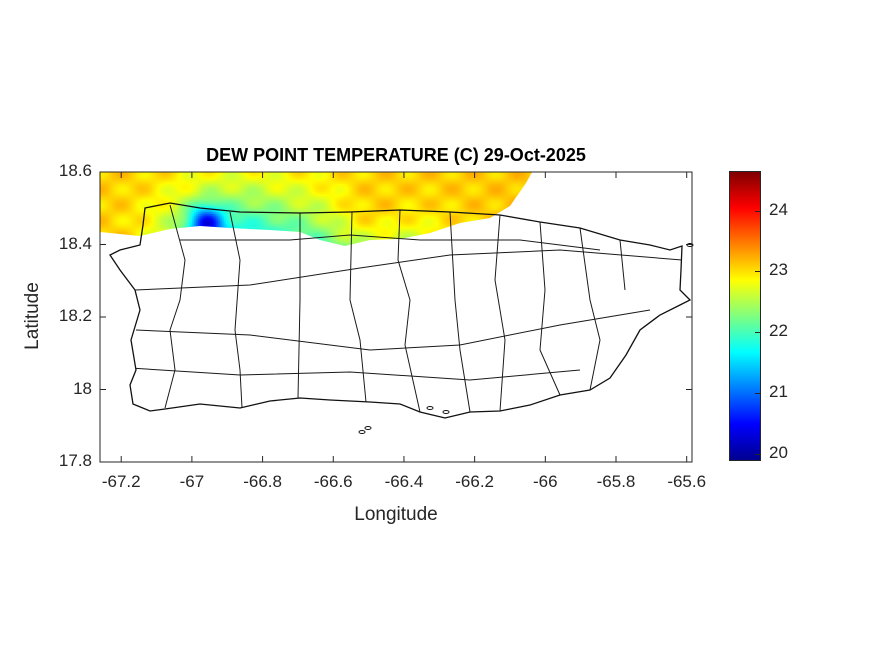 Image resolution: width=875 pixels, height=656 pixels. I want to click on x-tick-label: -66.8, so click(262, 481).